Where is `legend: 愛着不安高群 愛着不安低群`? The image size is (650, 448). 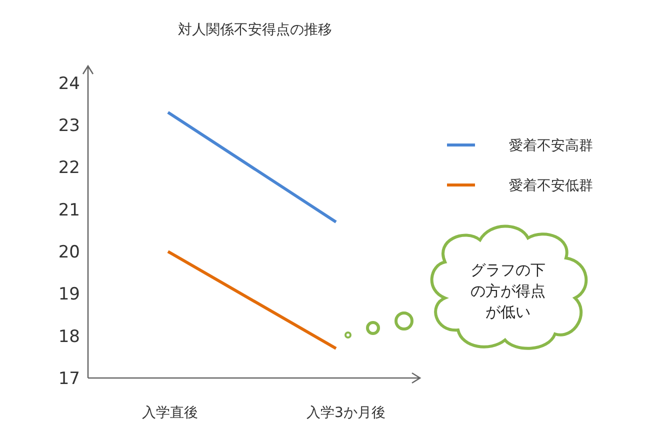
legend: 愛着不安高群 愛着不安低群 is located at coordinates (520, 166).